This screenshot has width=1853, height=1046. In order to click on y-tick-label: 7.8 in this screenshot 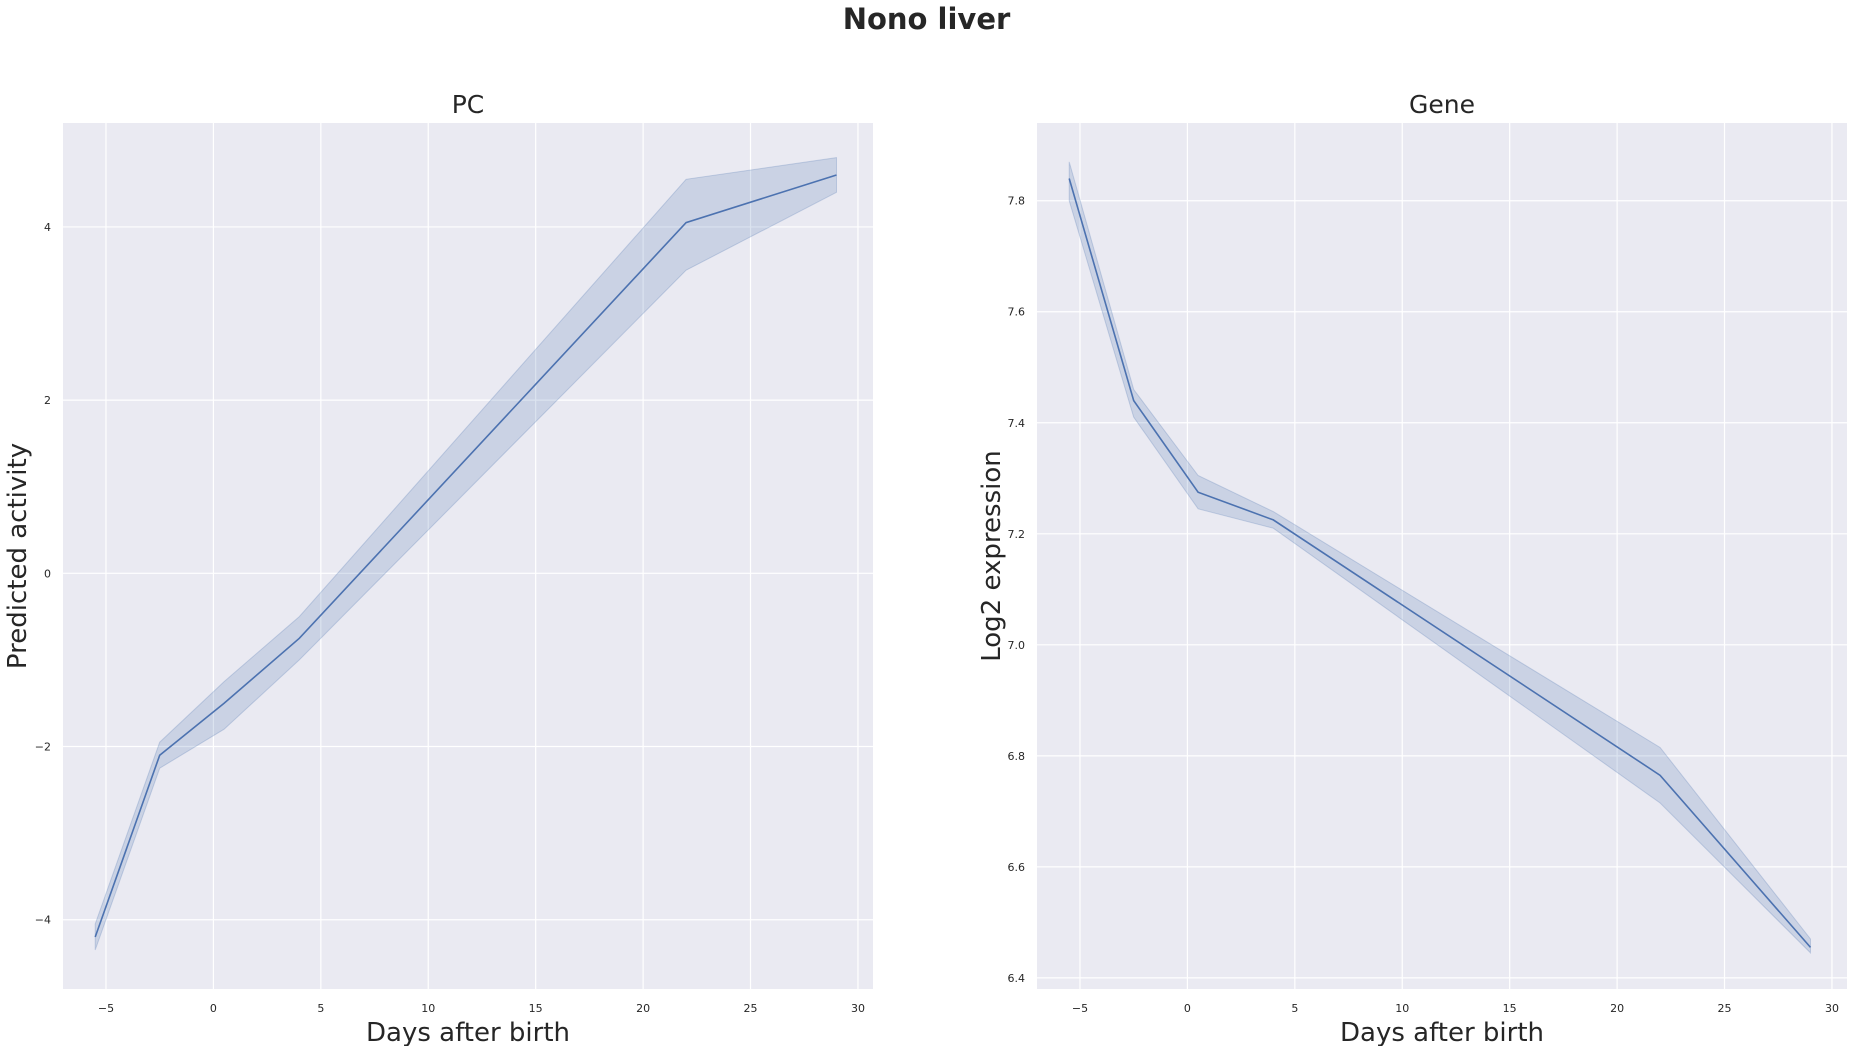, I will do `click(1017, 201)`.